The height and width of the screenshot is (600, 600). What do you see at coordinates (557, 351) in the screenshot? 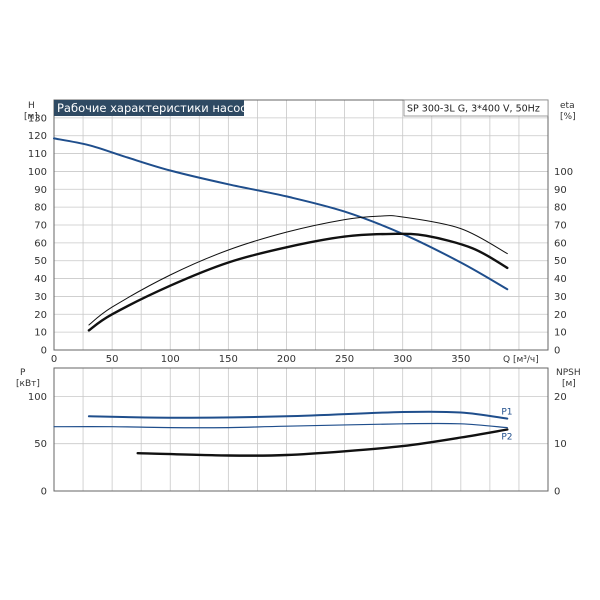
I see `y-right-tick-label: 0` at bounding box center [557, 351].